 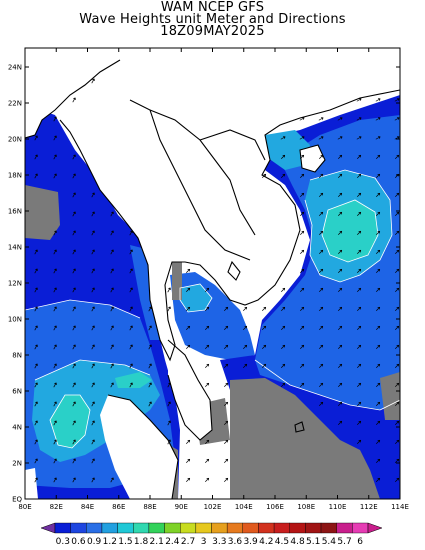 What do you see at coordinates (177, 281) in the screenshot?
I see `masked-gulf` at bounding box center [177, 281].